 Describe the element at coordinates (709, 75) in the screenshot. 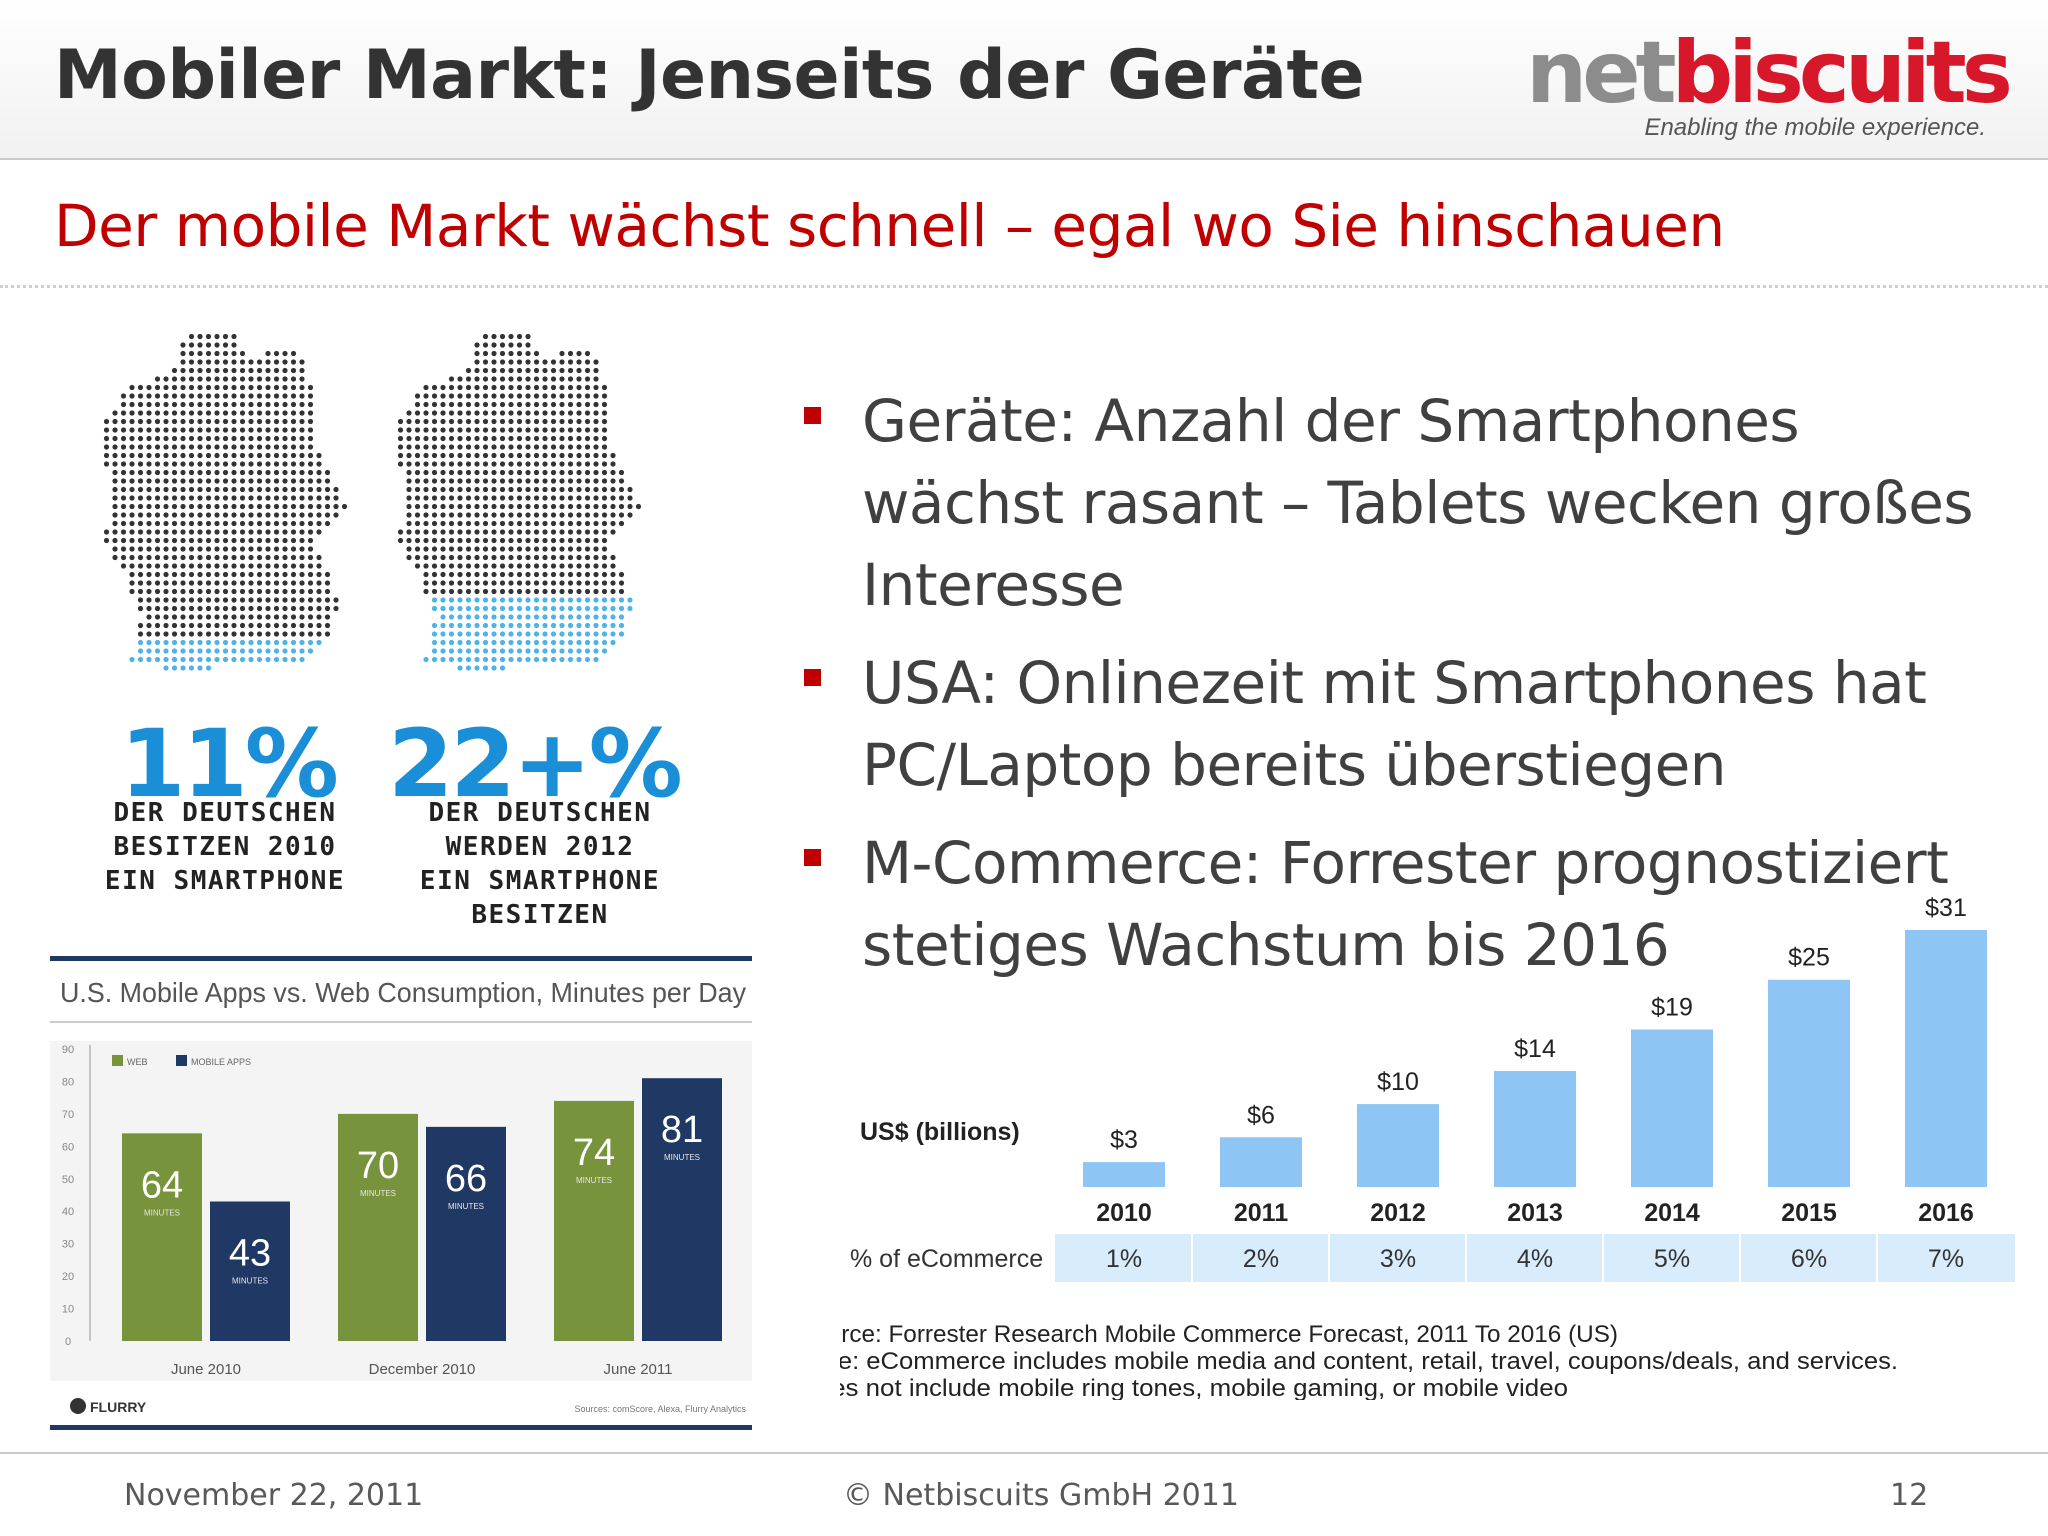

I see `slide-title: Mobiler Markt: Jenseits der Geräte` at that location.